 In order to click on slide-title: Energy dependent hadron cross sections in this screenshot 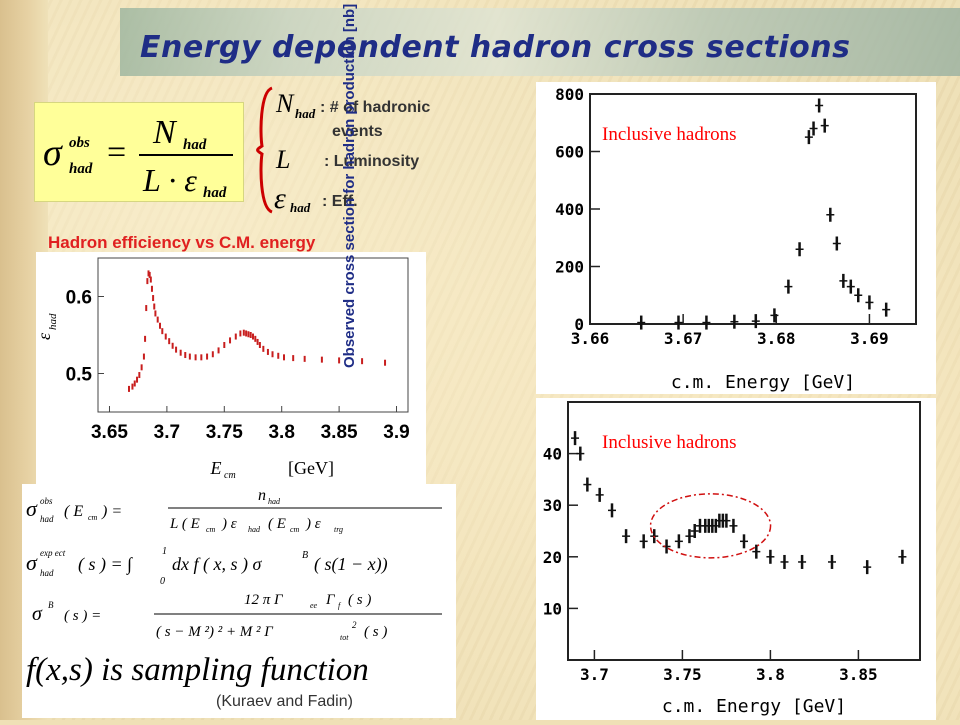, I will do `click(495, 47)`.